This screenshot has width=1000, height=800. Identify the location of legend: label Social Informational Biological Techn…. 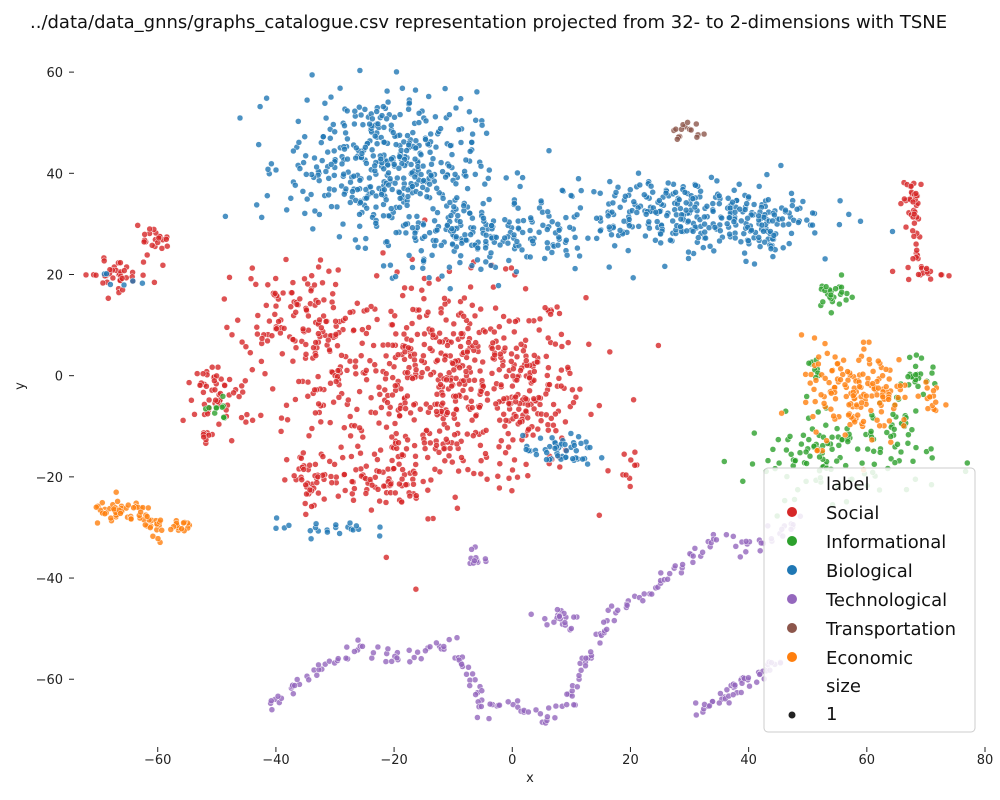
(869, 600).